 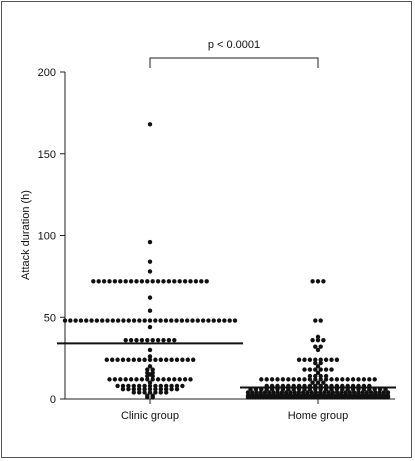 What do you see at coordinates (50, 318) in the screenshot?
I see `y-tick-label: 50` at bounding box center [50, 318].